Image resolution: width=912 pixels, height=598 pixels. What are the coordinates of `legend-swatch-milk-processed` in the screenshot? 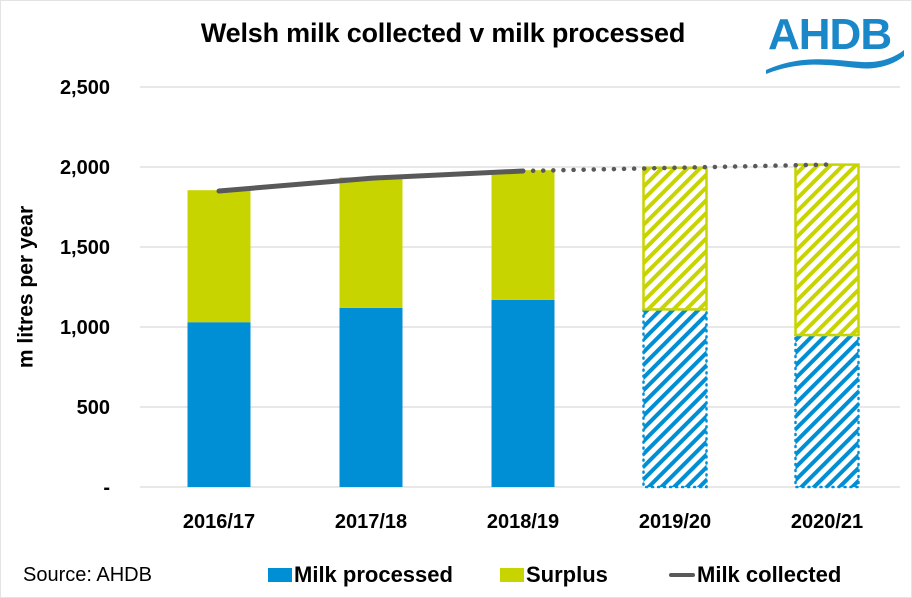 It's located at (280, 575).